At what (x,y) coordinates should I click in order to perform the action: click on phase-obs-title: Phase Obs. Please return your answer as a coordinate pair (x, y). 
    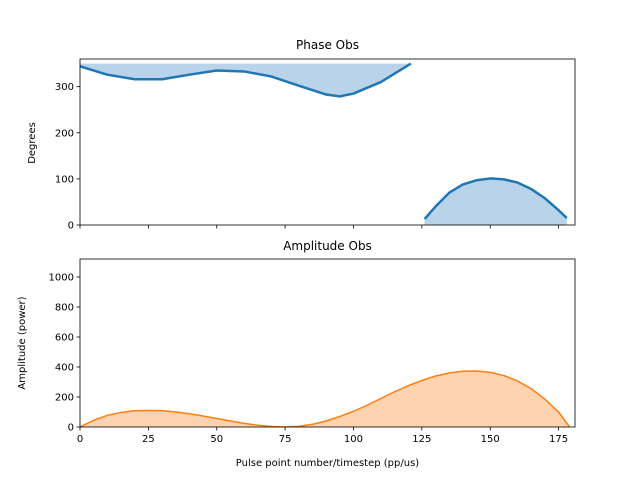
    Looking at the image, I should click on (327, 45).